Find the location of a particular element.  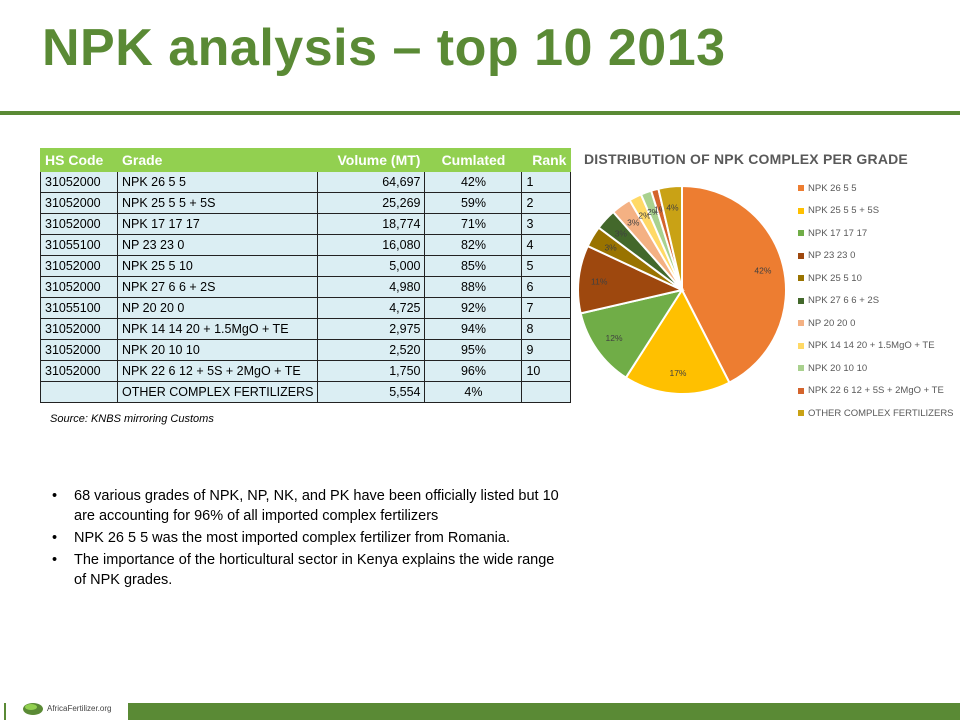

table-row: 31052000 NPK 27 6 6 + 2S 4,980 88% 6 is located at coordinates (306, 287).